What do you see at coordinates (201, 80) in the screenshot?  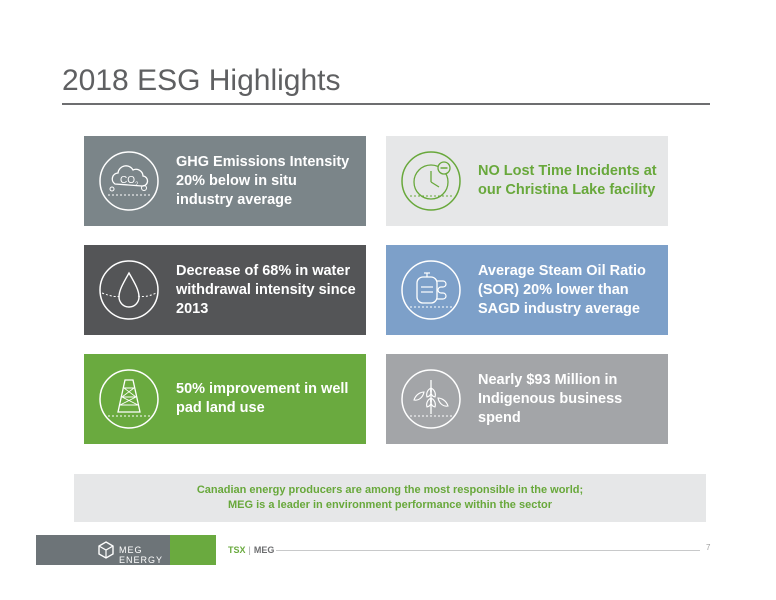 I see `page-title: 2018 ESG Highlights` at bounding box center [201, 80].